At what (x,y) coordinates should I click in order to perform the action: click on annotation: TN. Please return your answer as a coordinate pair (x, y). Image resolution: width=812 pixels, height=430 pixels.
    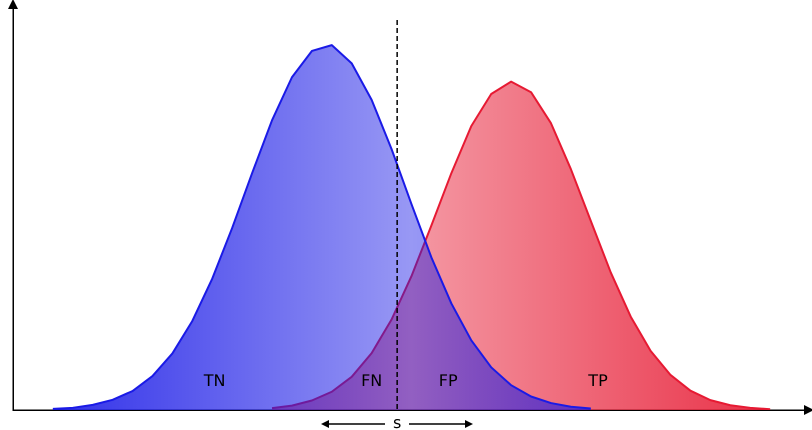
    Looking at the image, I should click on (214, 380).